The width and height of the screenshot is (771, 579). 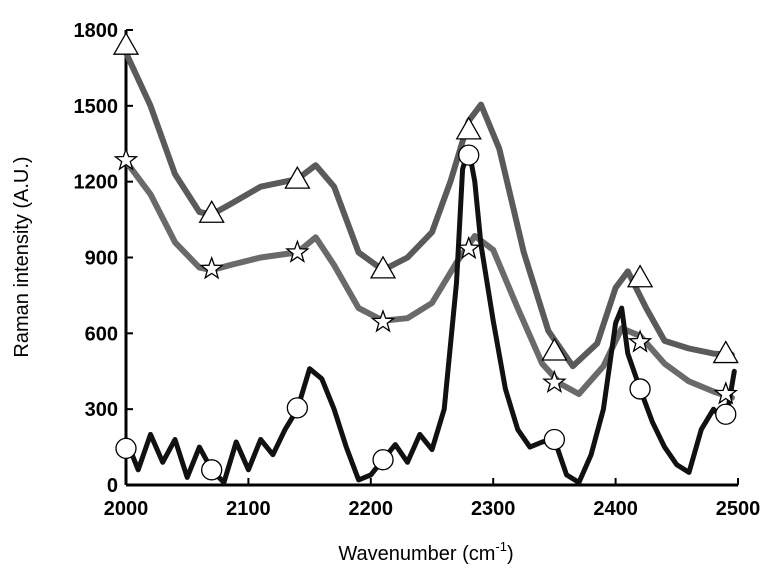 What do you see at coordinates (738, 509) in the screenshot?
I see `x-tick-label: 2500` at bounding box center [738, 509].